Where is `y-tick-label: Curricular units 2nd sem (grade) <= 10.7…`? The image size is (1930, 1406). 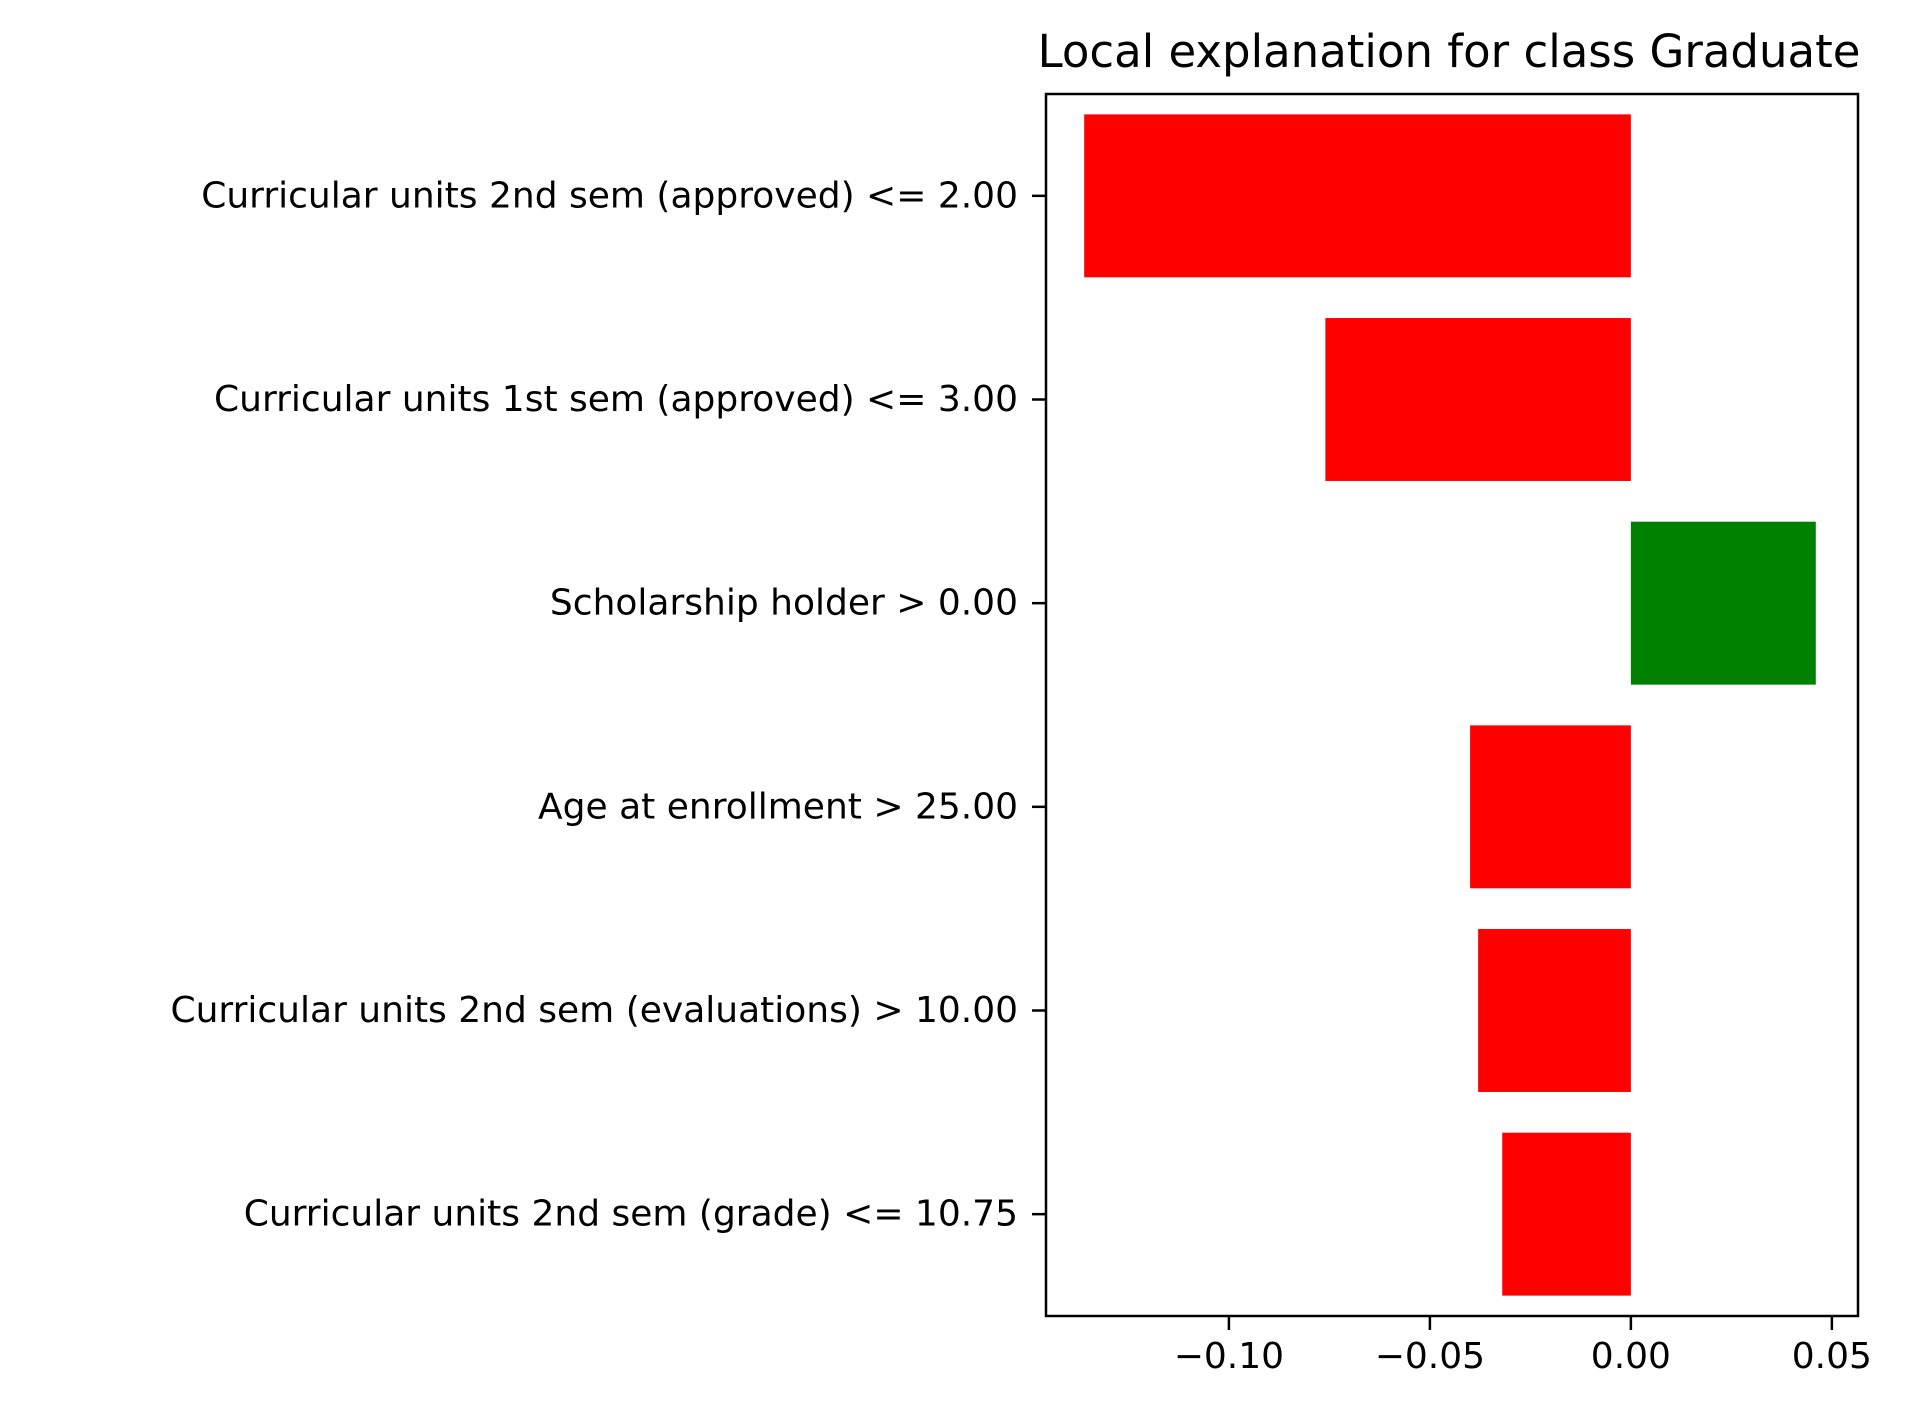
y-tick-label: Curricular units 2nd sem (grade) <= 10.7… is located at coordinates (631, 1214).